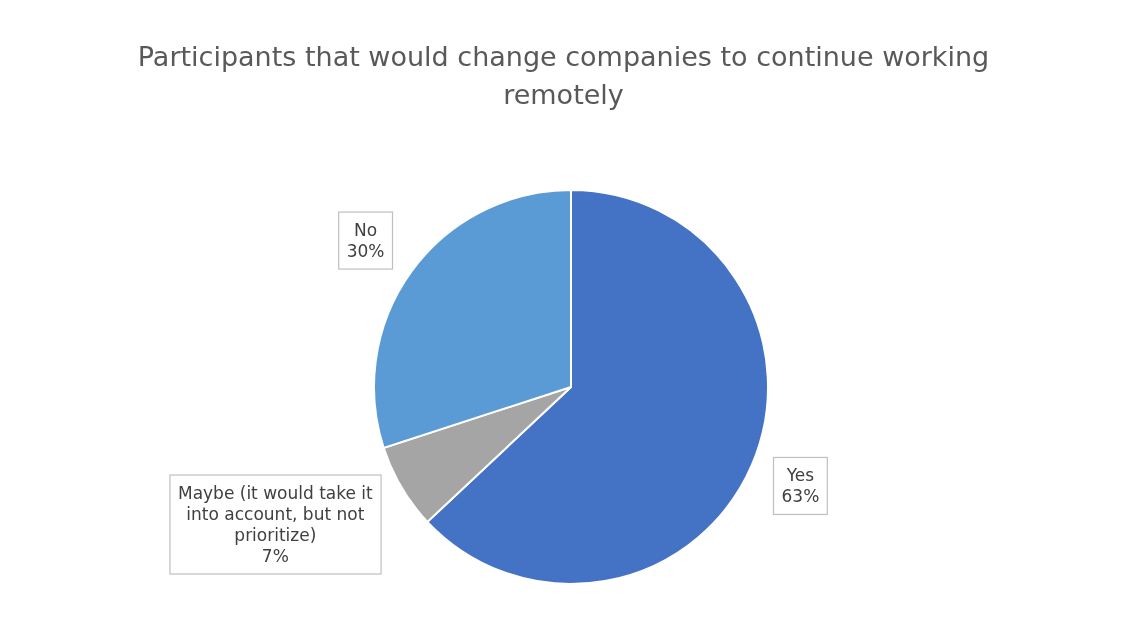  What do you see at coordinates (275, 556) in the screenshot?
I see `data-label: 7%` at bounding box center [275, 556].